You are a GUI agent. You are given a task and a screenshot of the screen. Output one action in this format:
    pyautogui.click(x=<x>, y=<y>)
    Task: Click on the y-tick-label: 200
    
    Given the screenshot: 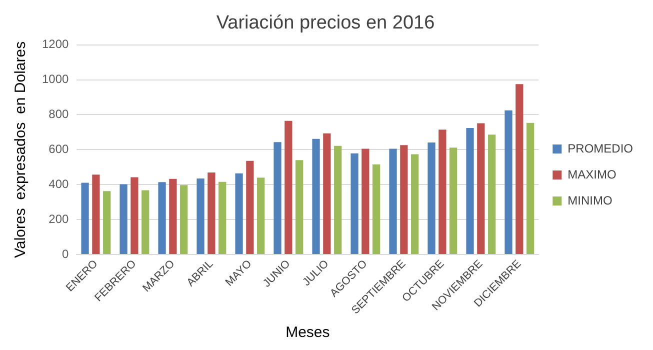 What is the action you would take?
    pyautogui.click(x=59, y=219)
    